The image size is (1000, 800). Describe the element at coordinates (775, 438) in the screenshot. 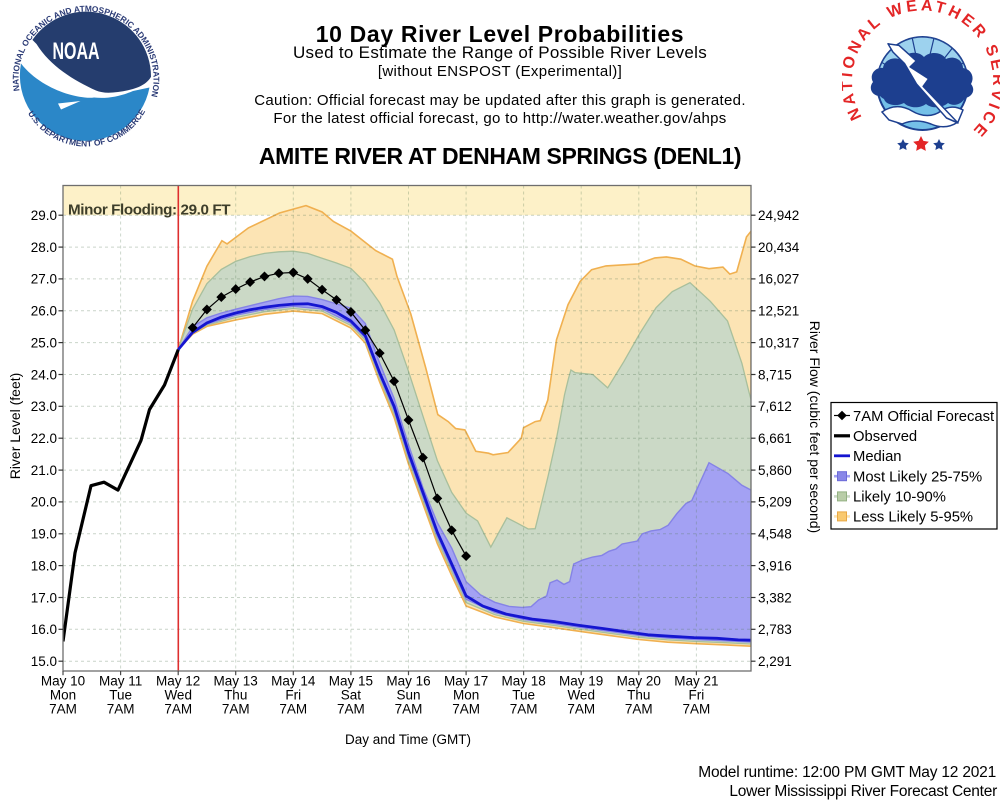

I see `svg-text: 6,661` at that location.